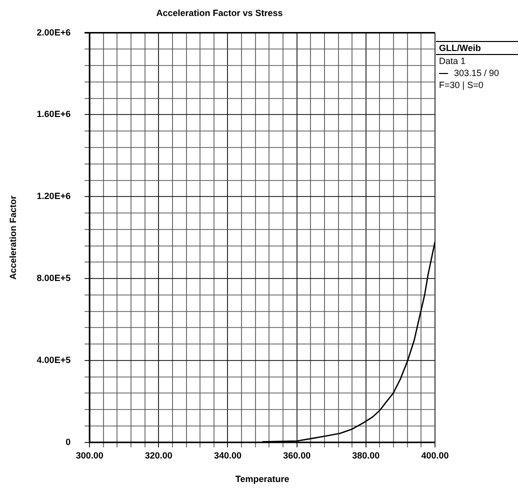 The image size is (519, 493). I want to click on x-axis-title: Temperature, so click(262, 479).